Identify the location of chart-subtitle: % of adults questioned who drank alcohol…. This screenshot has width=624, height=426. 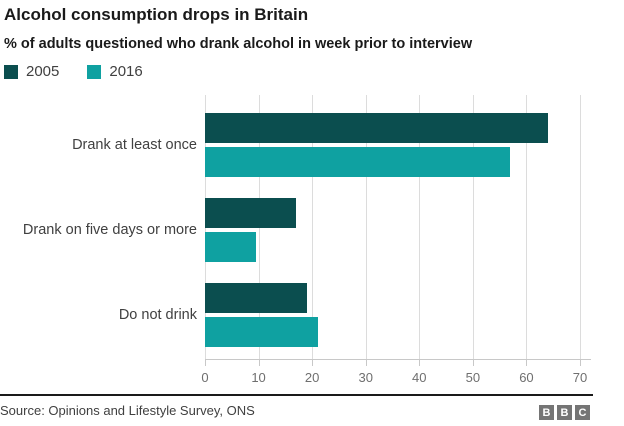
(238, 44).